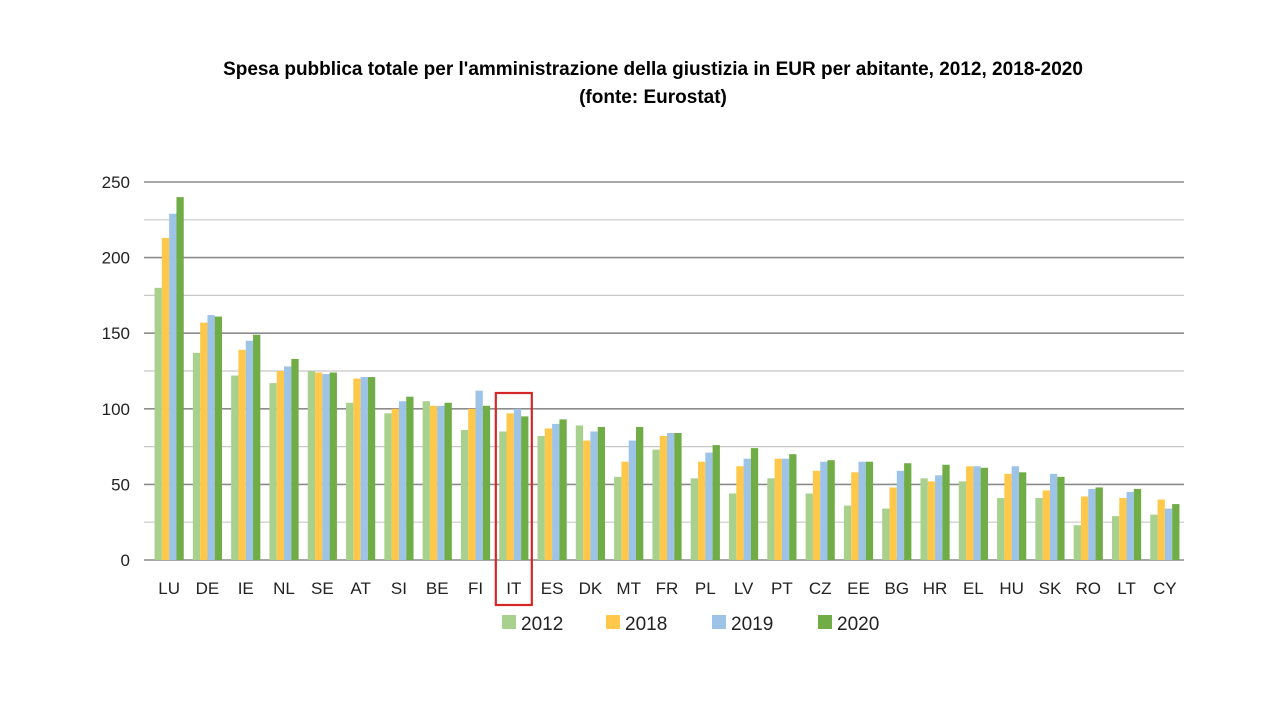 This screenshot has width=1280, height=720. I want to click on bar-es-2012, so click(541, 498).